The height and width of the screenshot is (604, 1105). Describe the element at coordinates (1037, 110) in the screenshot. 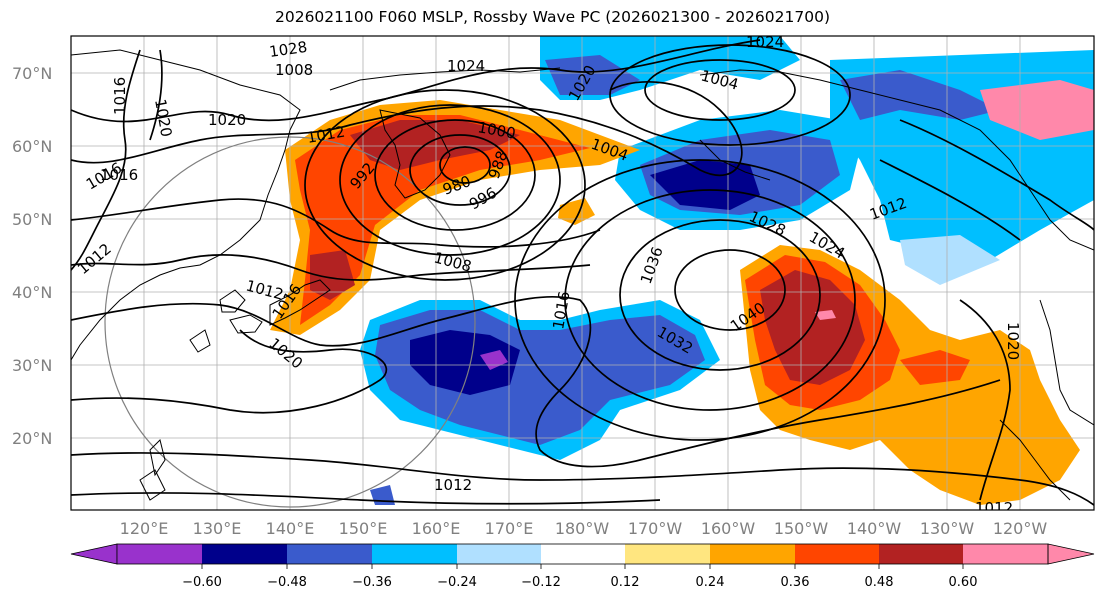

I see `anomaly-region-pink-ne` at that location.